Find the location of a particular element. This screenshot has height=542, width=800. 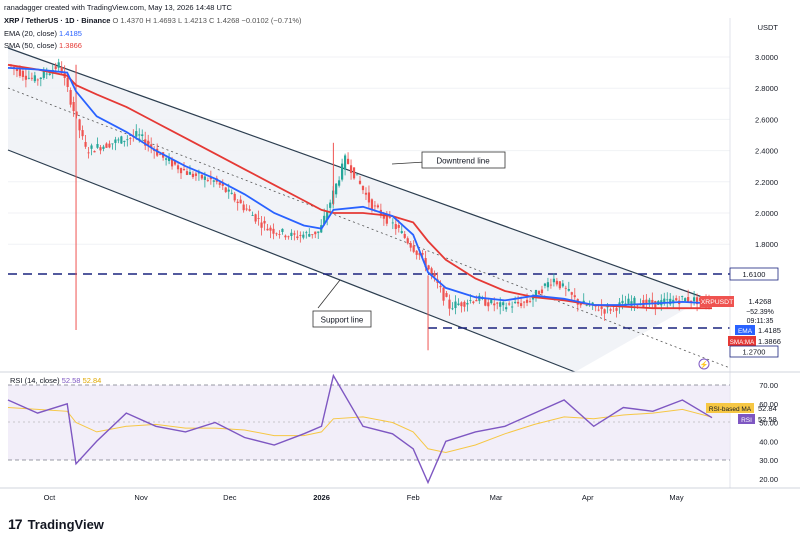

alert-icon is located at coordinates (704, 364).